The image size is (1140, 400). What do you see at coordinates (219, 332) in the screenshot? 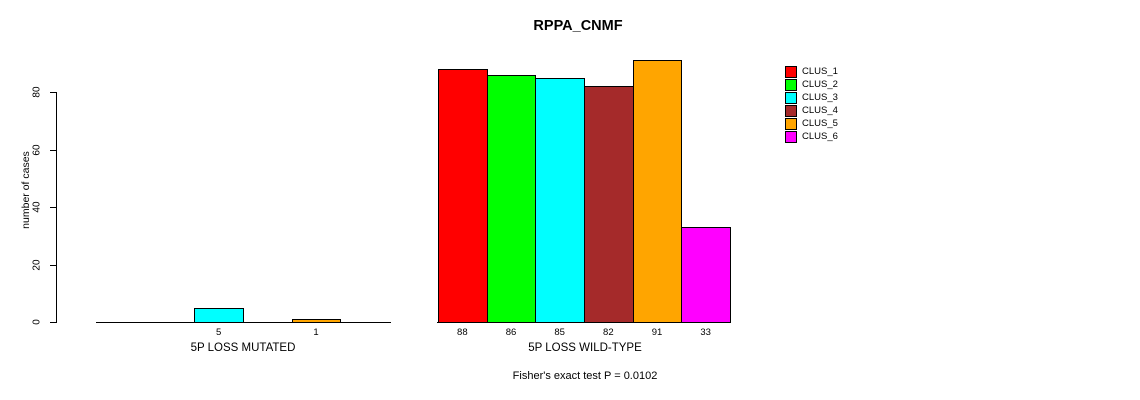
I see `bar-value-label: 5` at bounding box center [219, 332].